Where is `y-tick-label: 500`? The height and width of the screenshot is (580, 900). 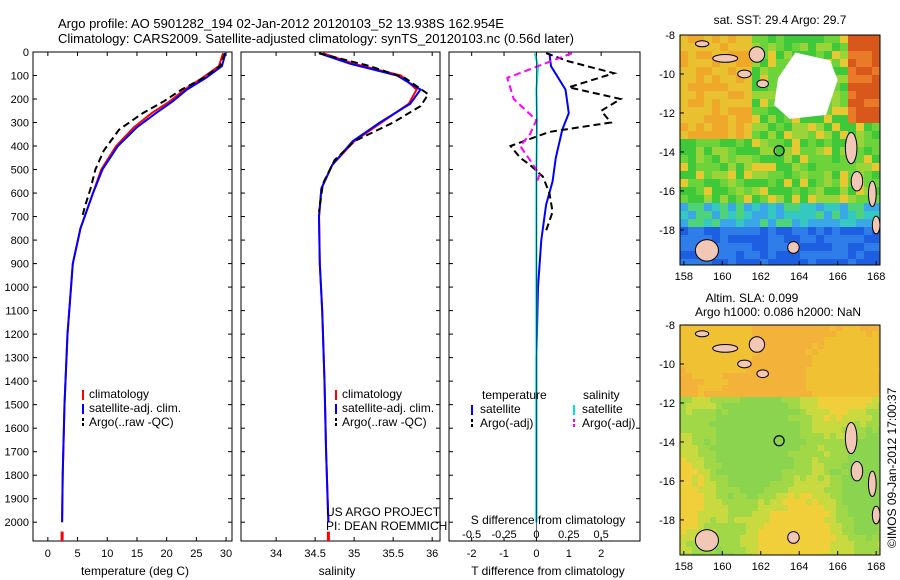
y-tick-label: 500 is located at coordinates (20, 171).